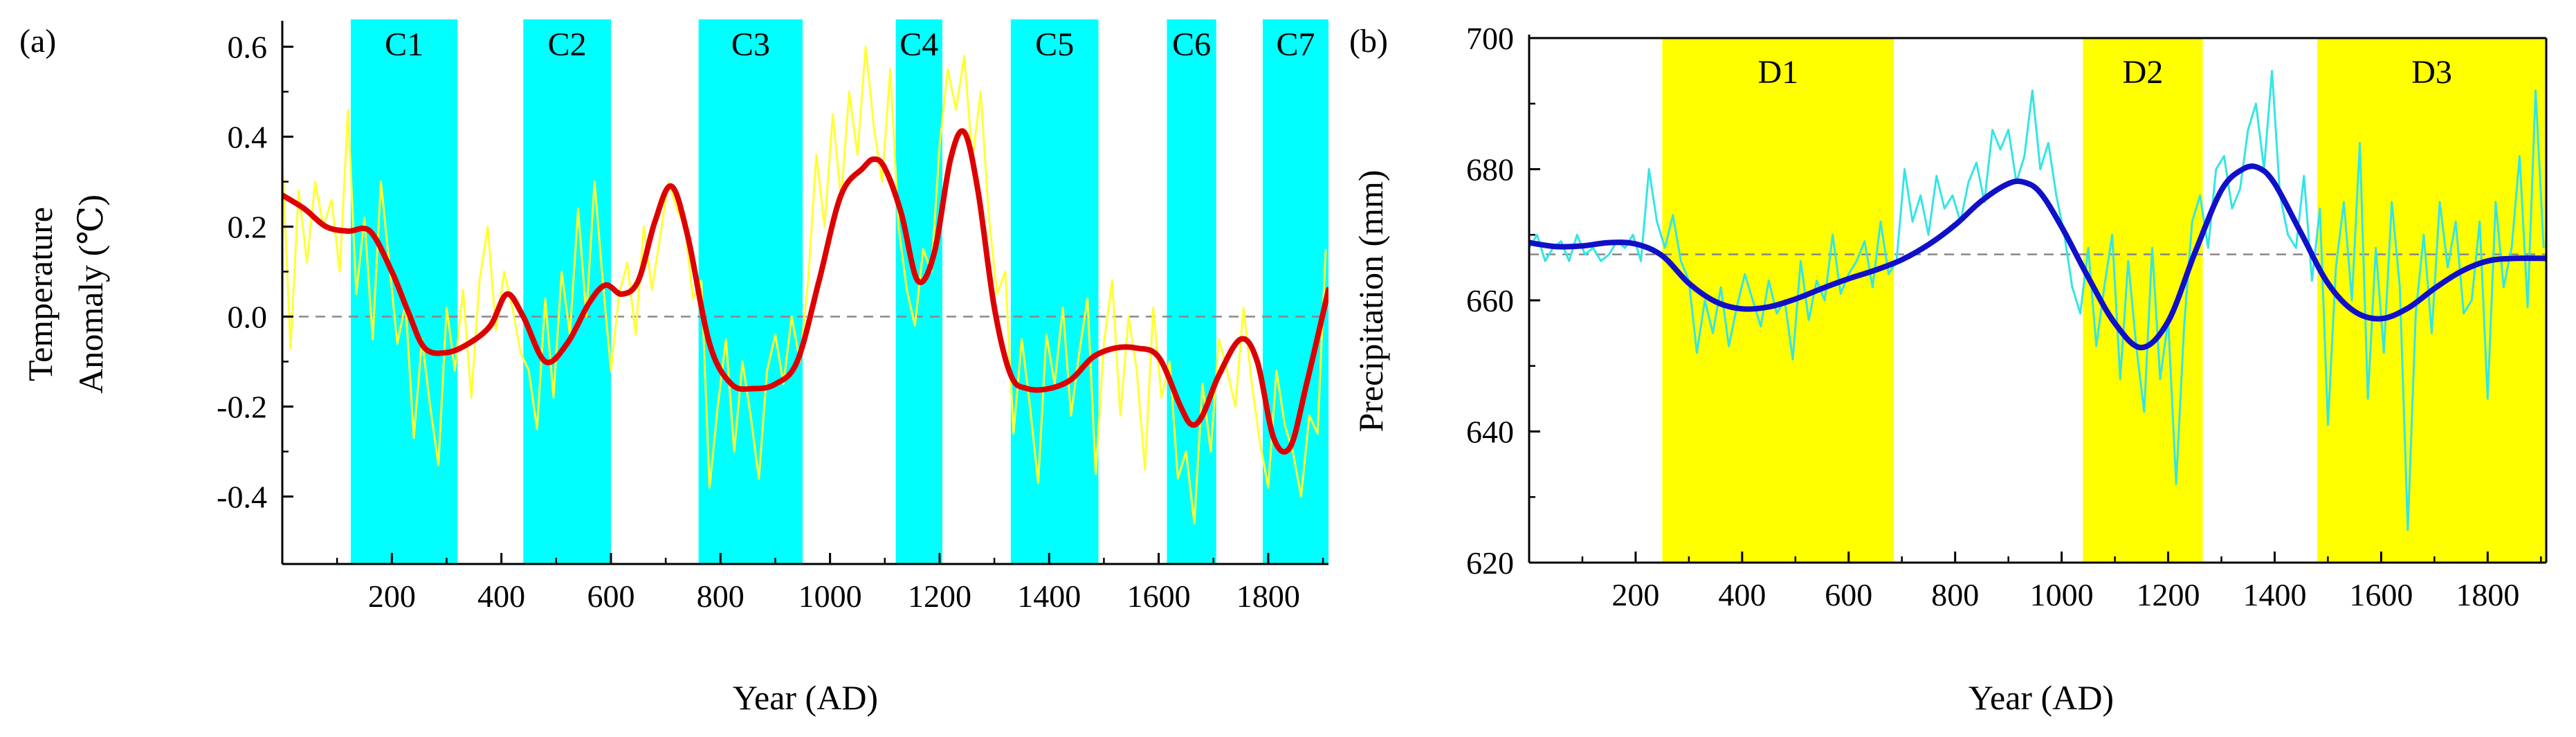  I want to click on cold-period-band-label-c7: C7, so click(1295, 44).